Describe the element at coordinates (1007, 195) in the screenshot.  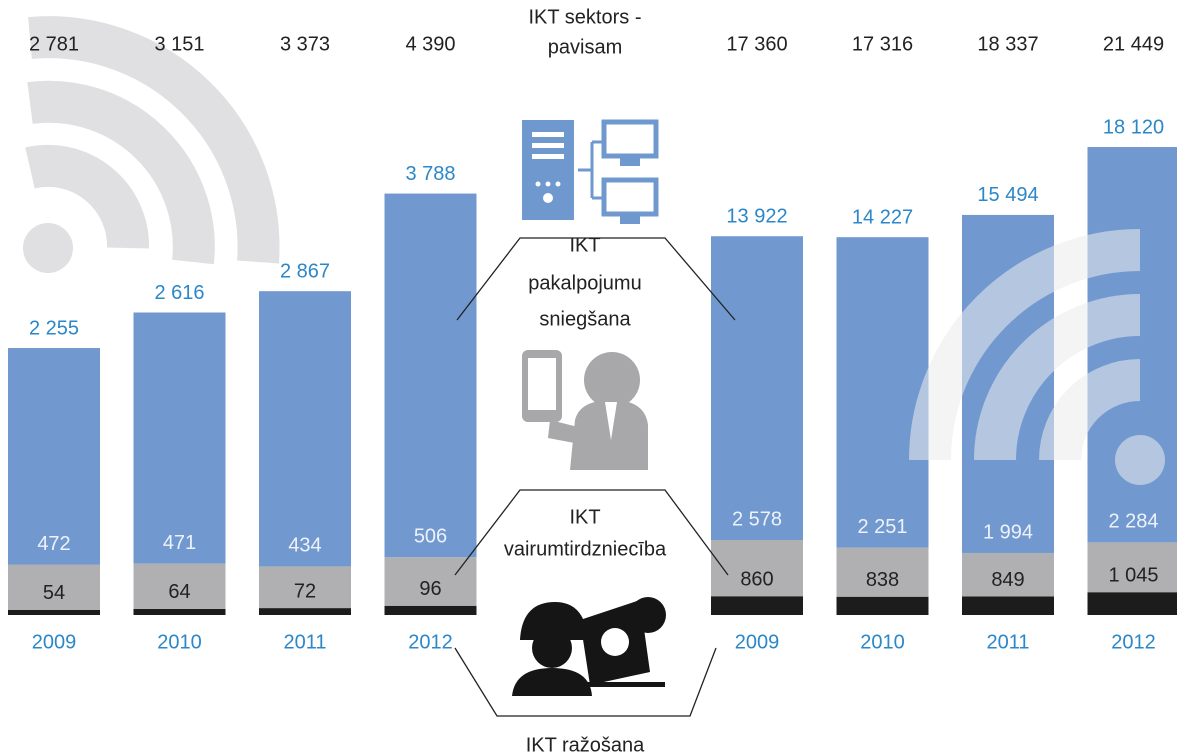
I see `value-label: 15 494` at that location.